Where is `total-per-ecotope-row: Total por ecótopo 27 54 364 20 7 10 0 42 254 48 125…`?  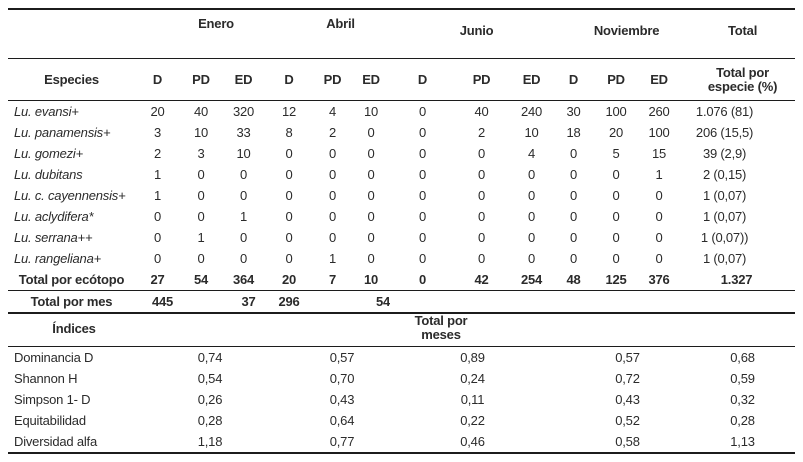
total-per-ecotope-row: Total por ecótopo 27 54 364 20 7 10 0 42 254 48 125… is located at coordinates (402, 280).